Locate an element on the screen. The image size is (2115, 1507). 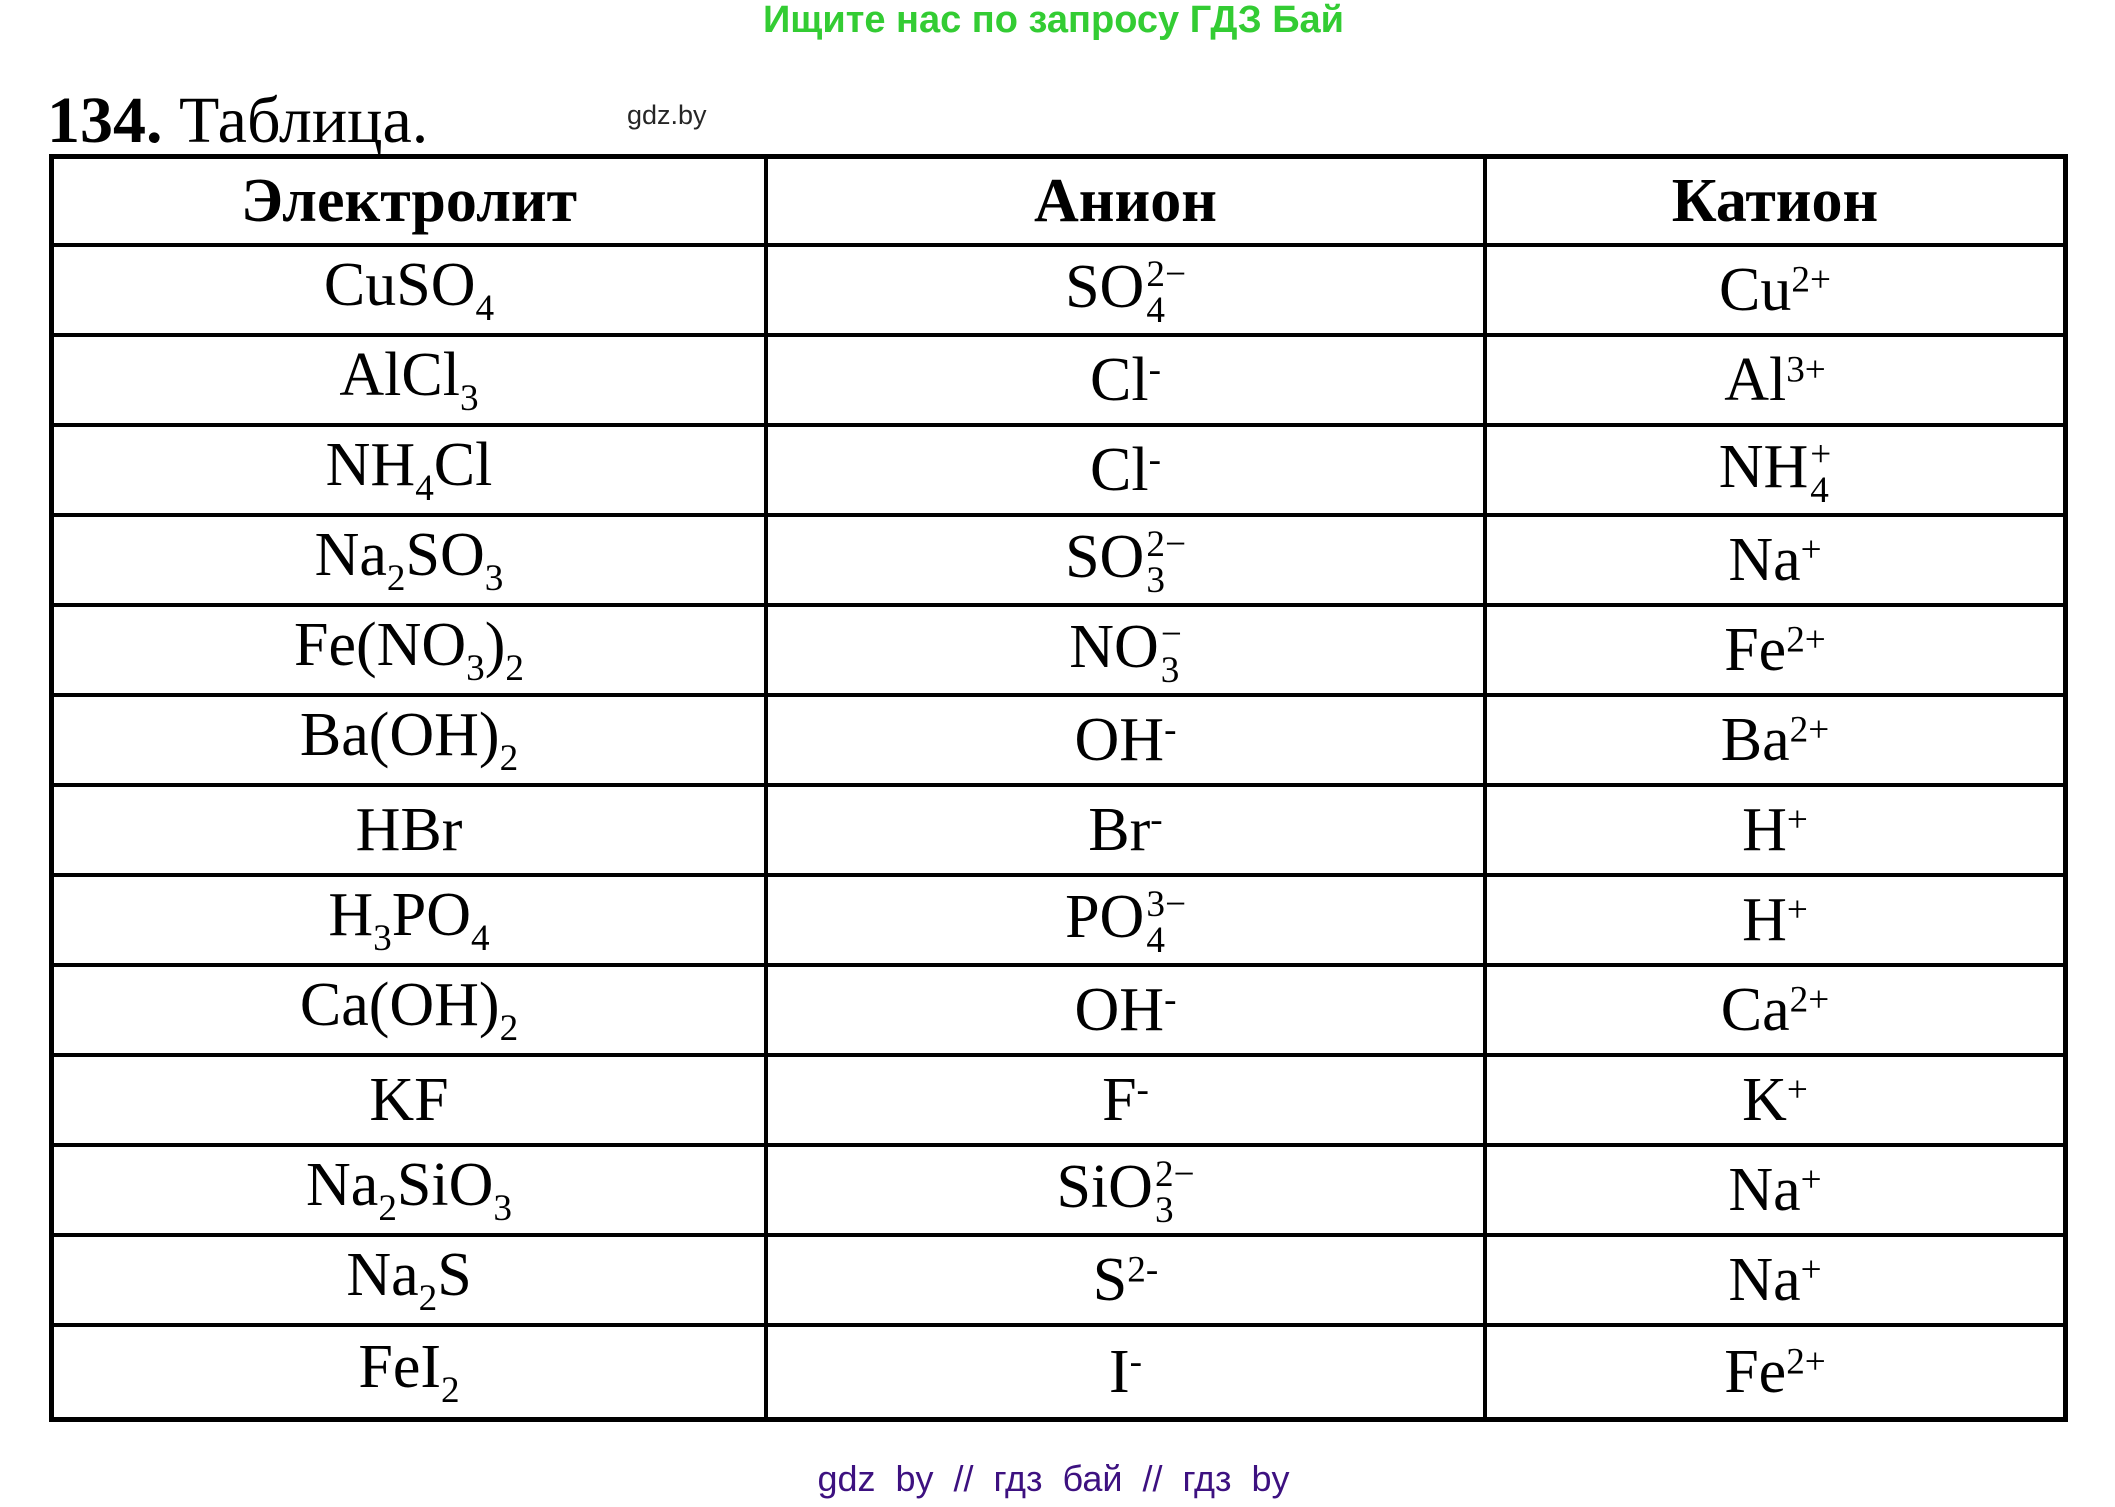
anion-cell: PO 3− 4 is located at coordinates (1127, 922).